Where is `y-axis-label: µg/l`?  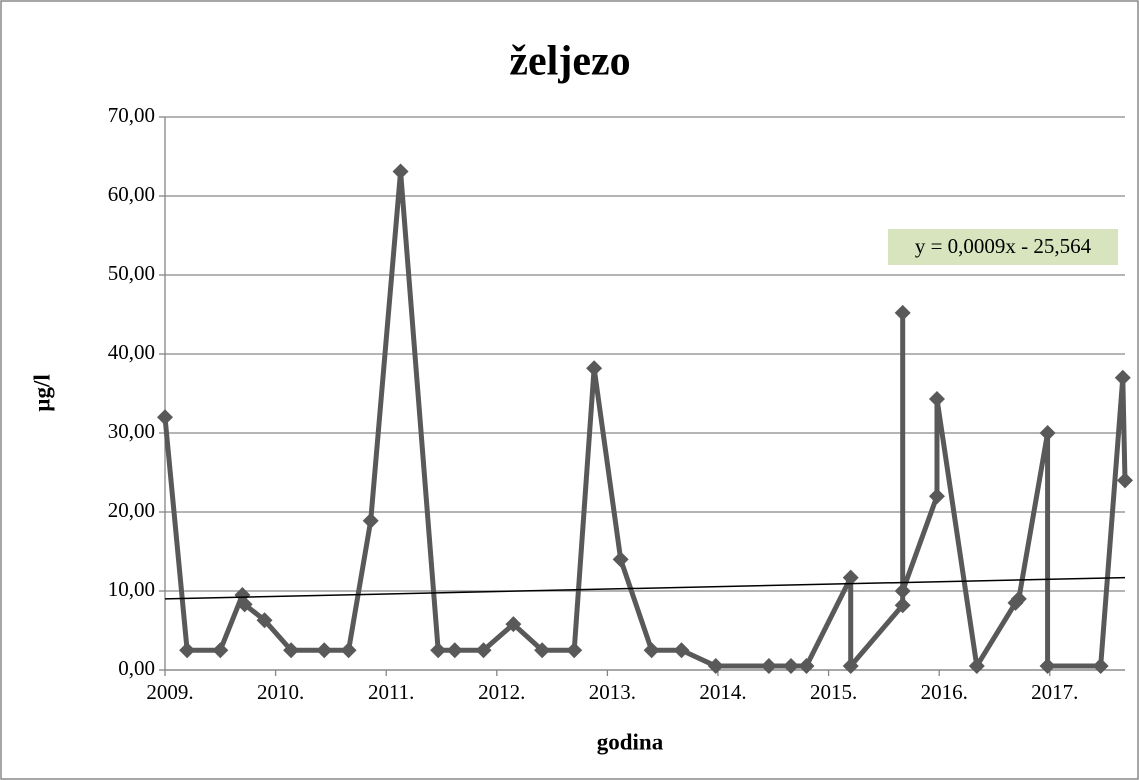
y-axis-label: µg/l is located at coordinates (41, 393).